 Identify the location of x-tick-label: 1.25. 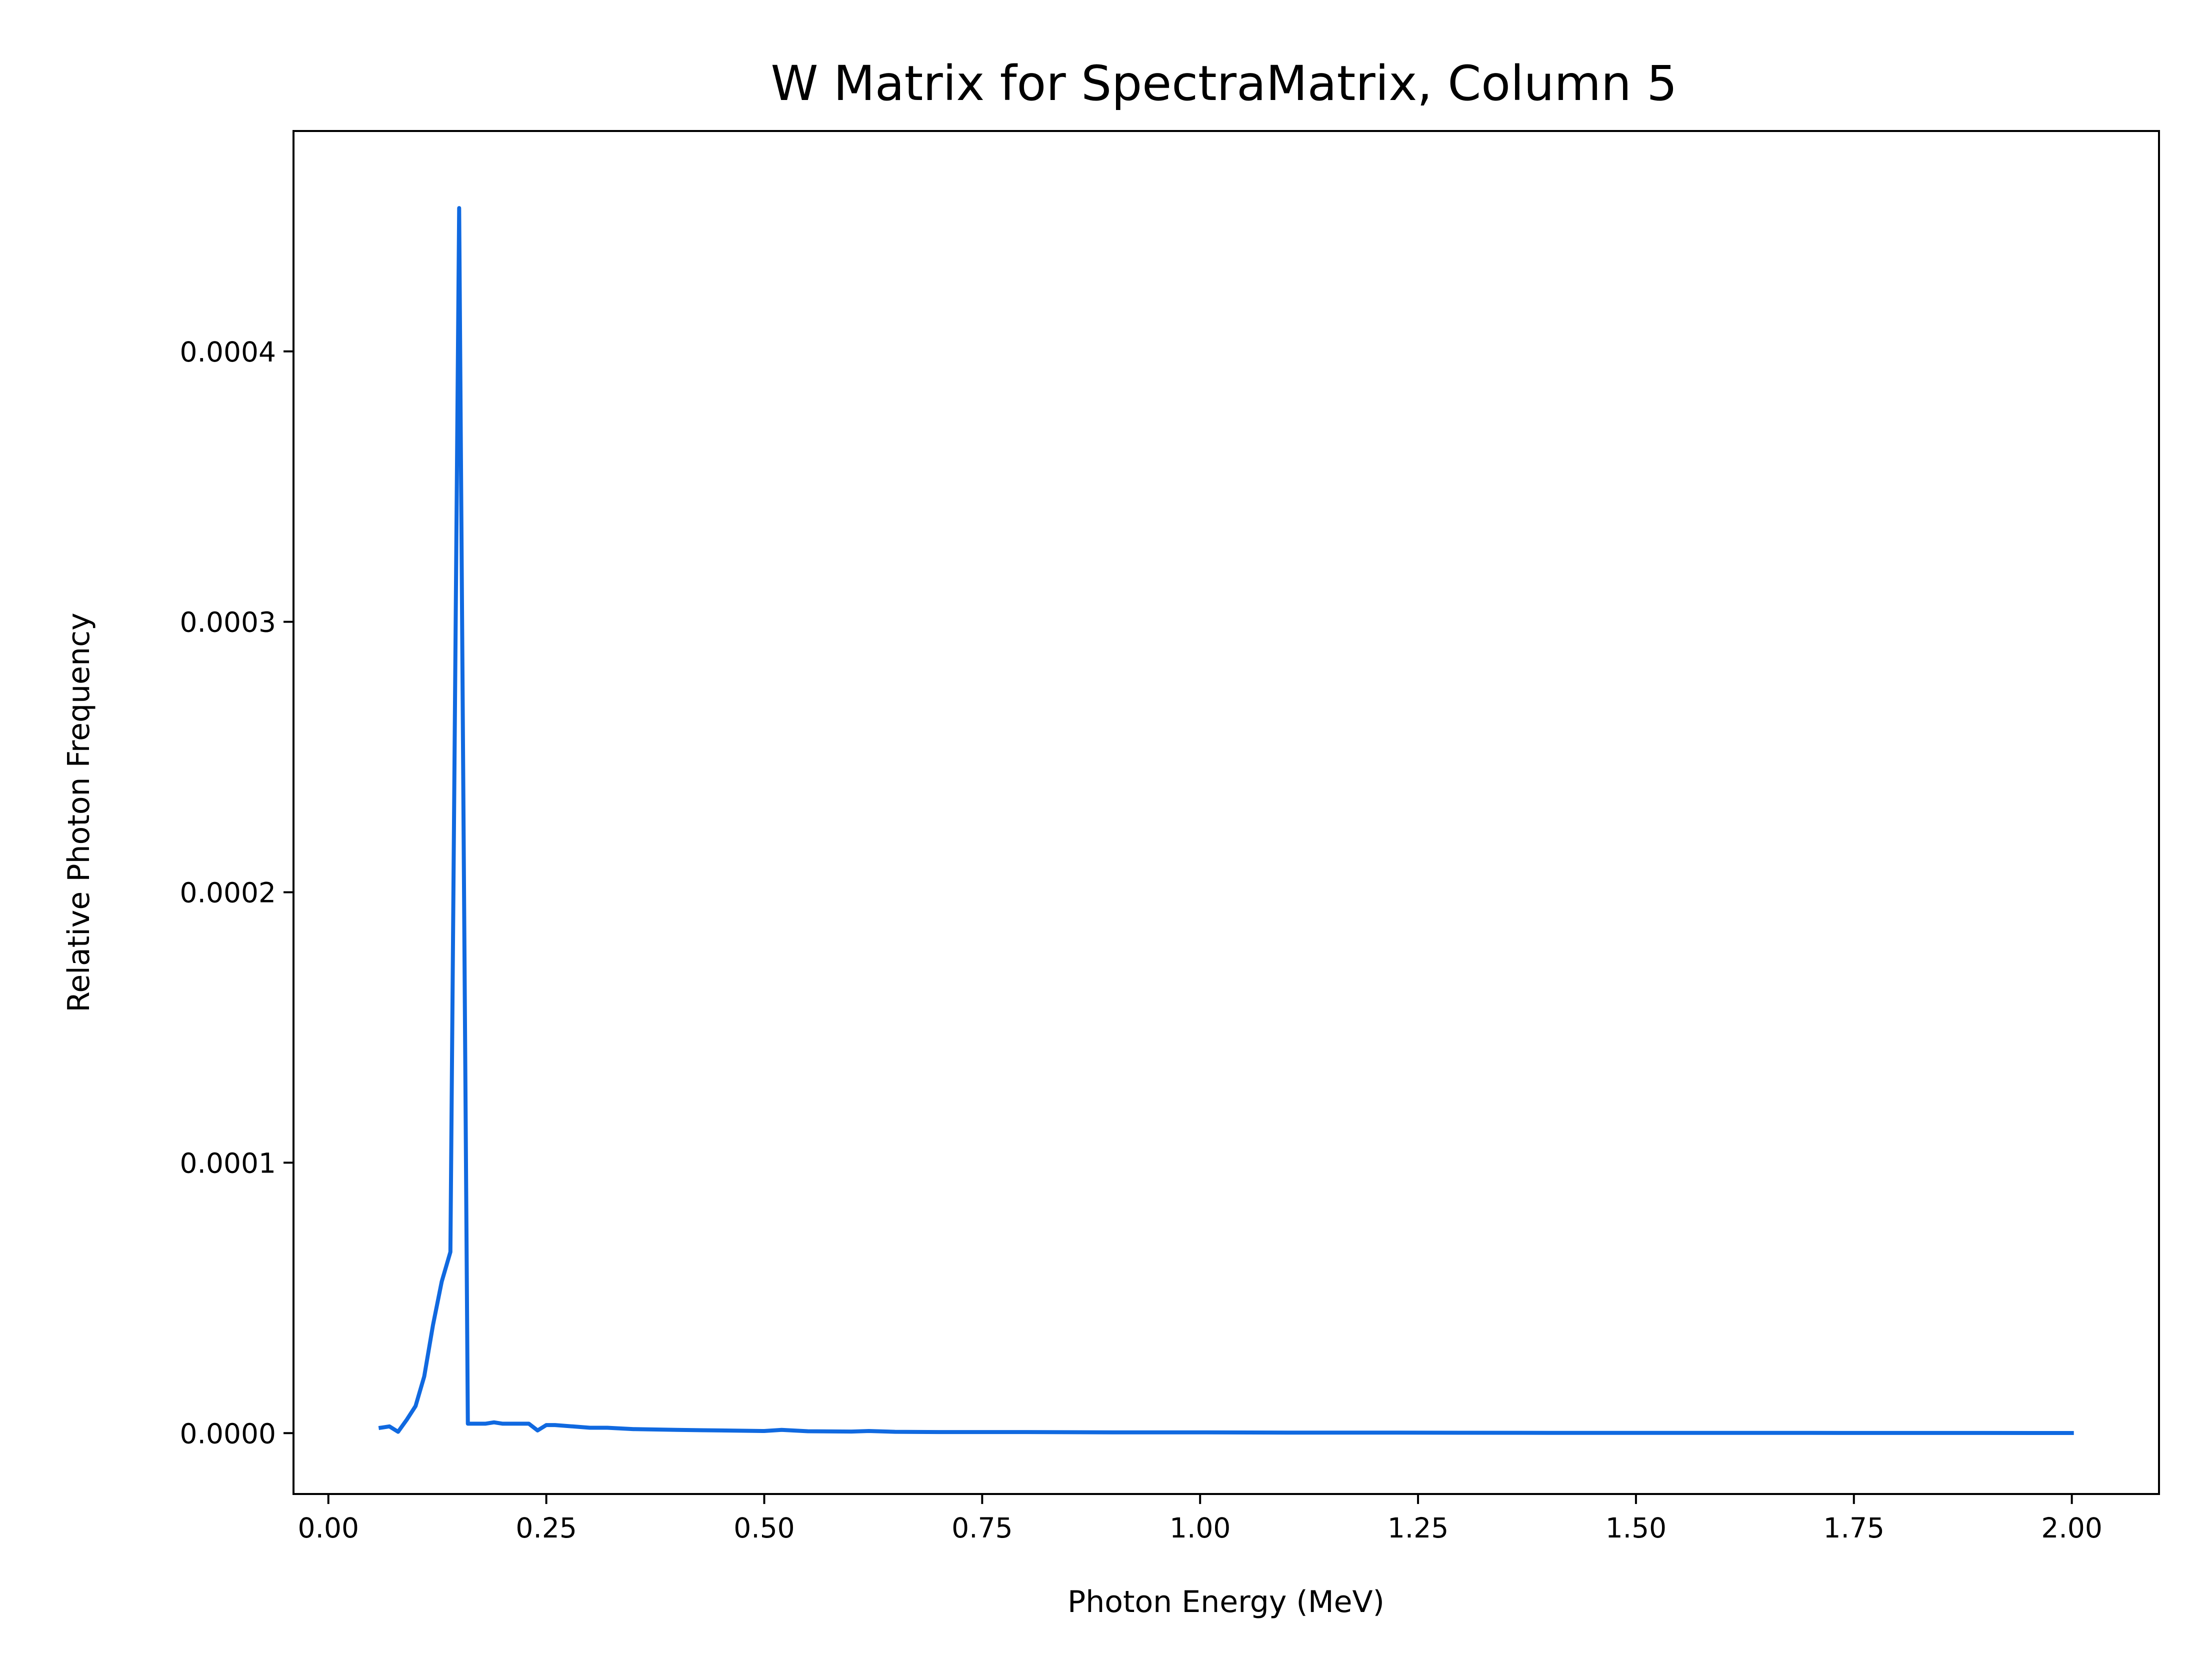
(1418, 1528).